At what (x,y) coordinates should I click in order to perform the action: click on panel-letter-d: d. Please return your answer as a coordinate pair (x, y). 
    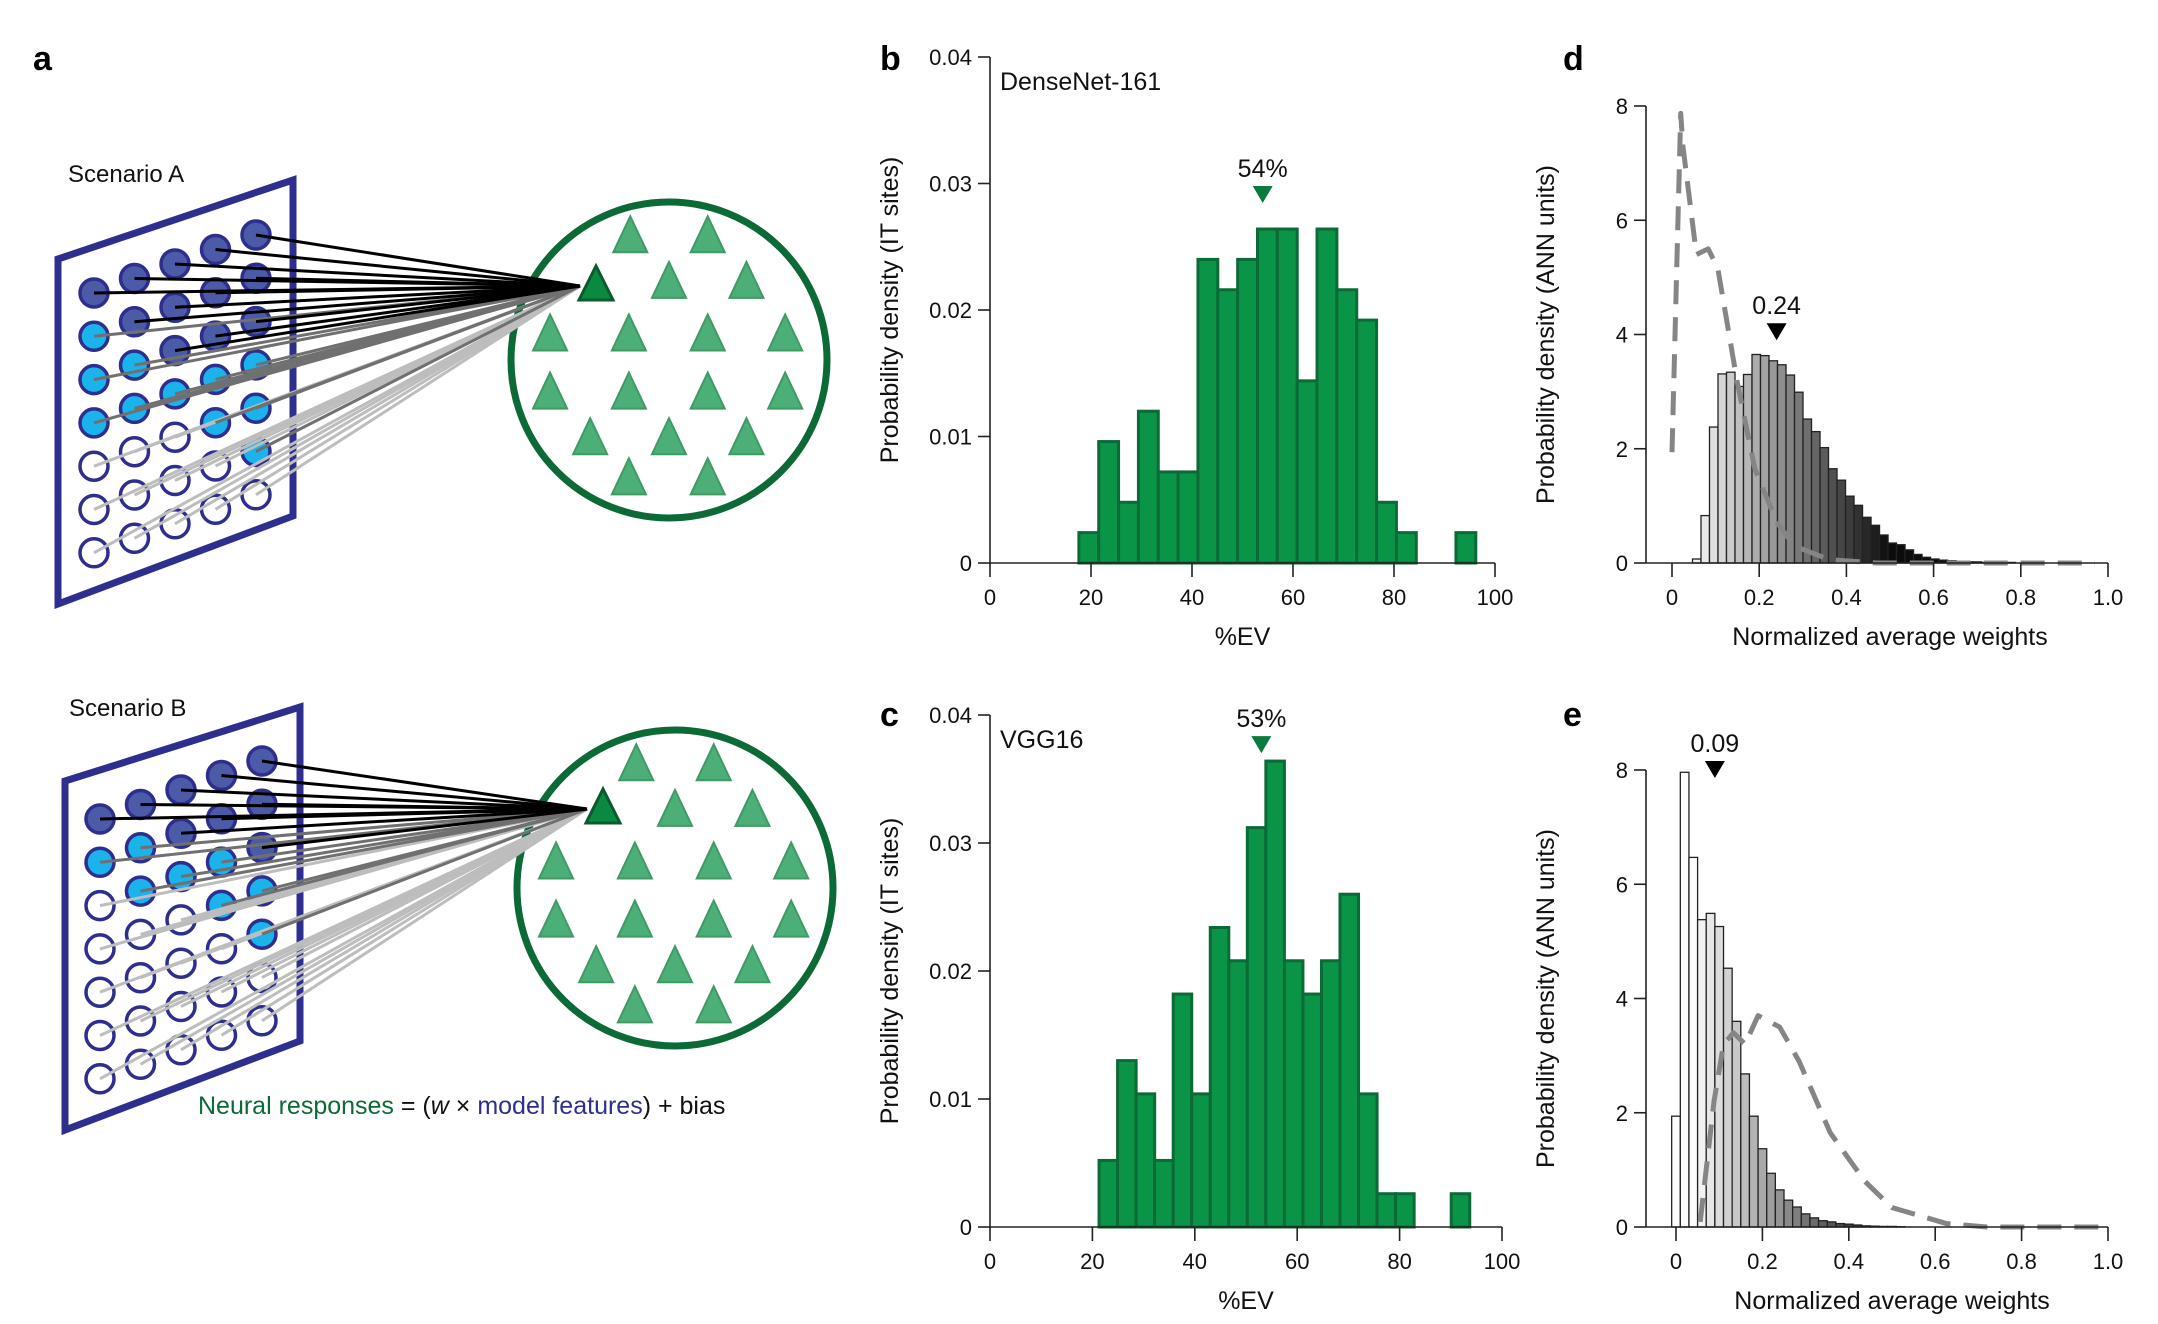
    Looking at the image, I should click on (1573, 59).